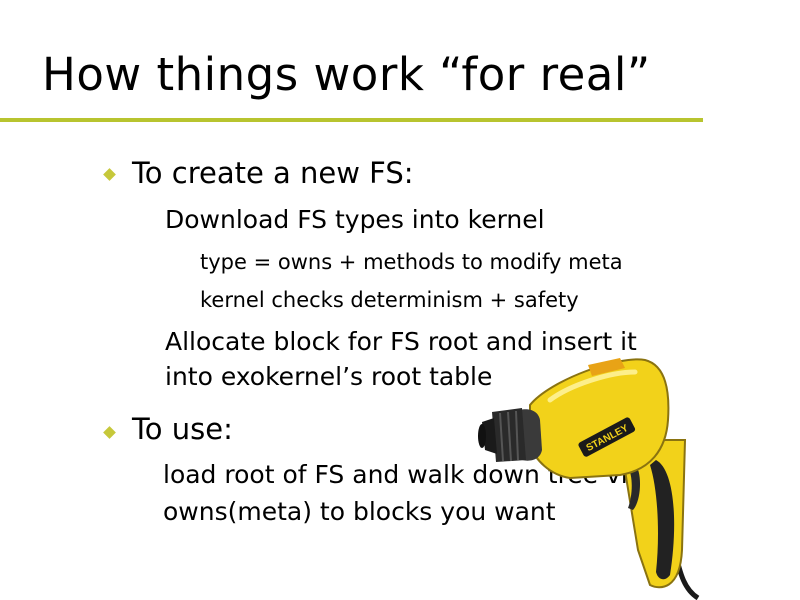 The image size is (800, 600). I want to click on sub-bullet-download-types: Download FS types into kernel, so click(355, 219).